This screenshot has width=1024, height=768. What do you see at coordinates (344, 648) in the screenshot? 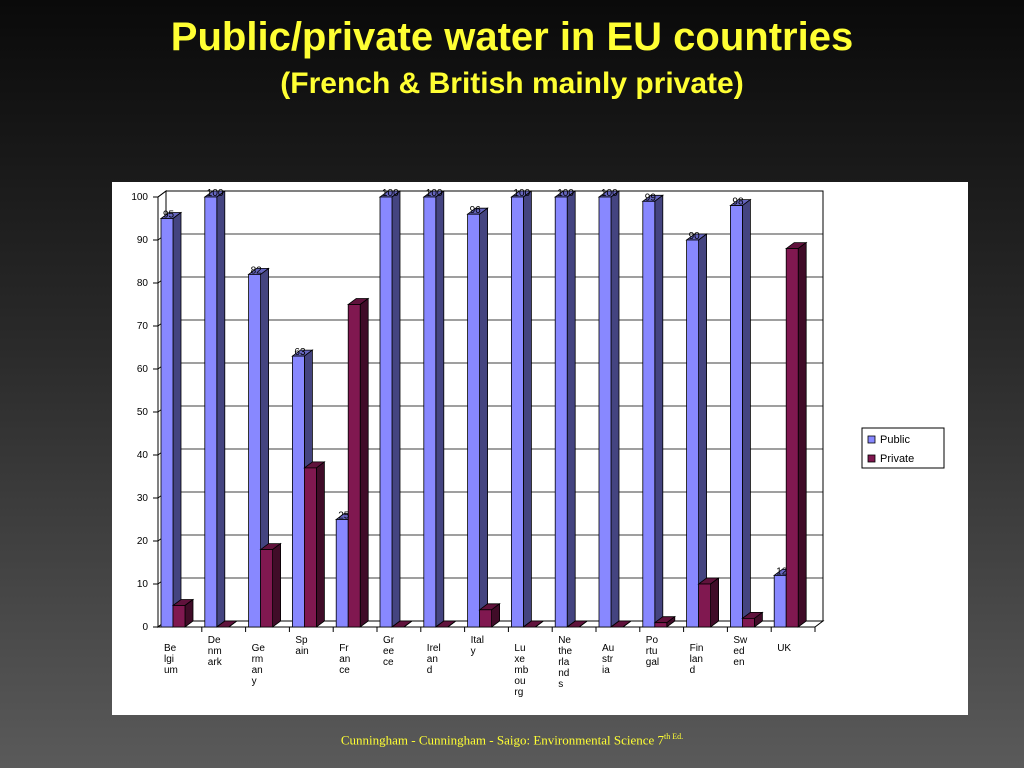
I see `x-tick-label: Fr` at bounding box center [344, 648].